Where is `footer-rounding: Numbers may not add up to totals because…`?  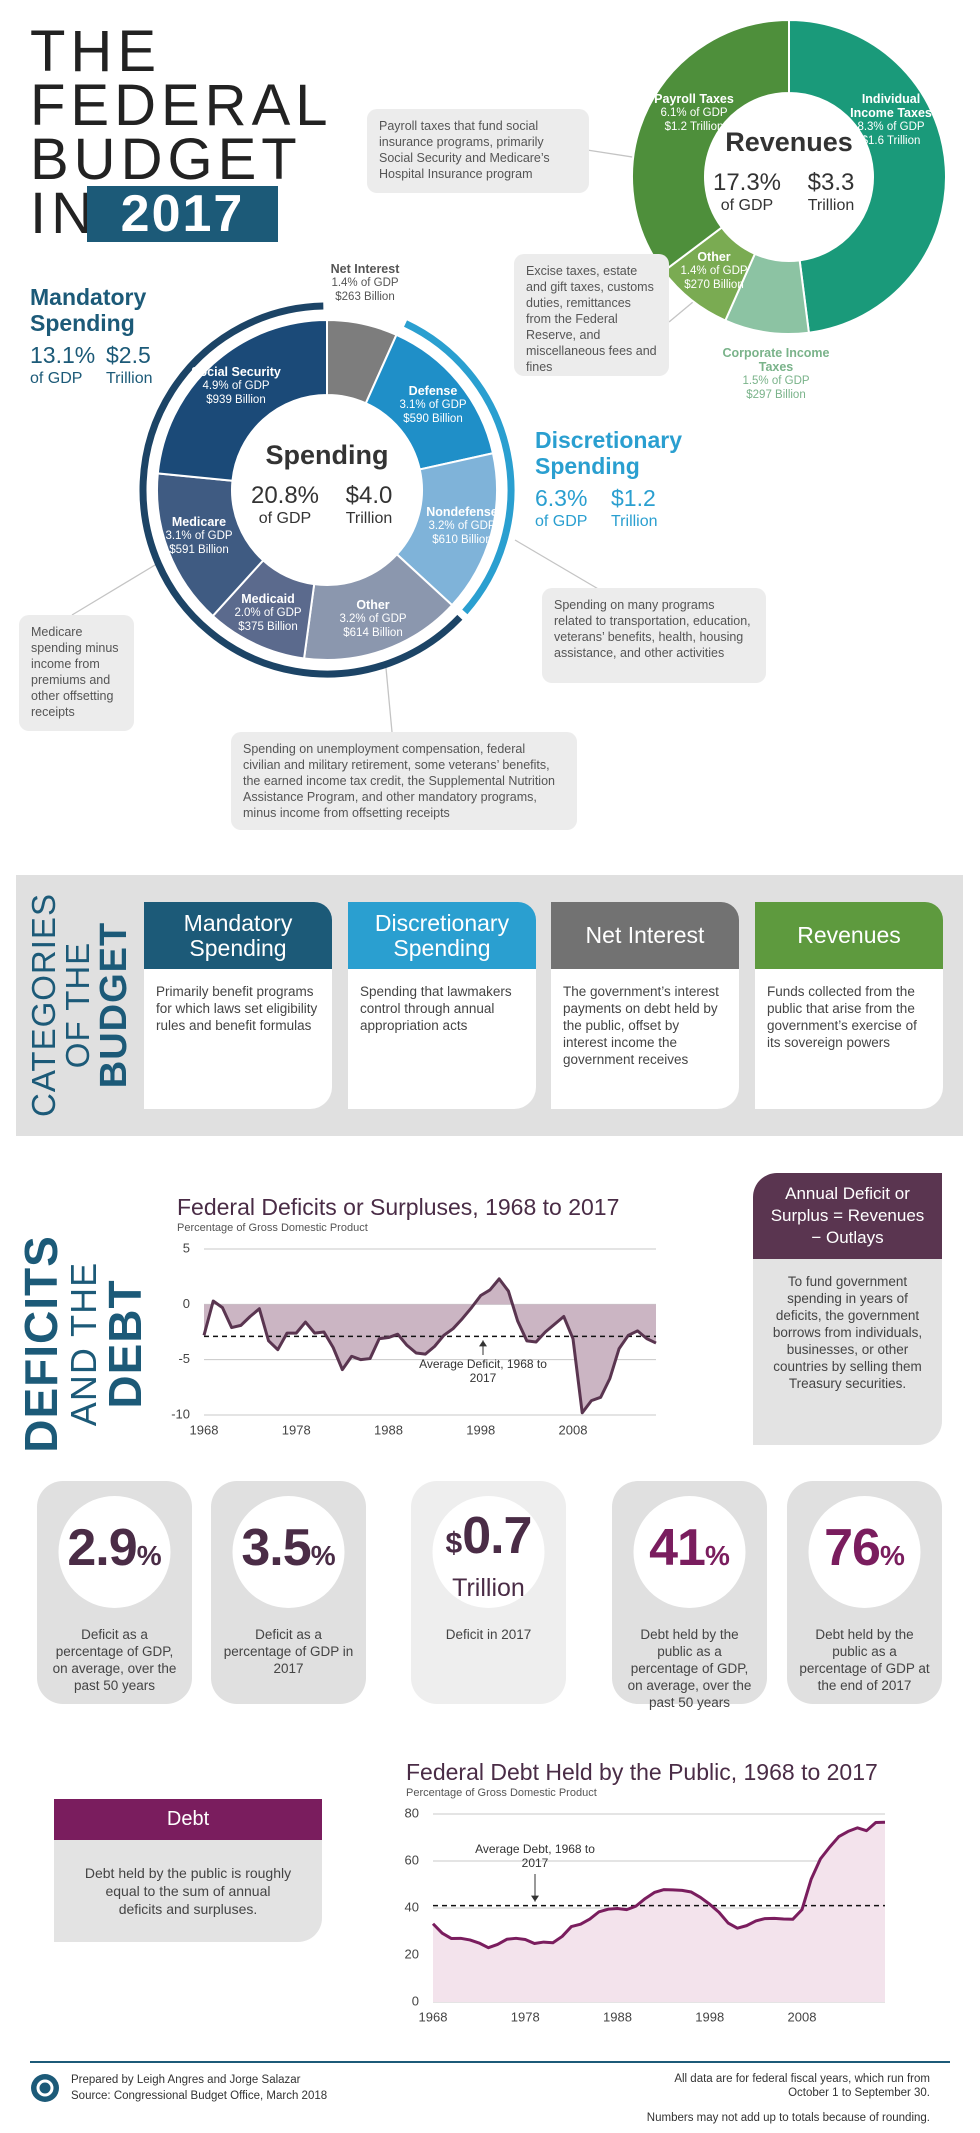
footer-rounding: Numbers may not add up to totals because… is located at coordinates (788, 2118).